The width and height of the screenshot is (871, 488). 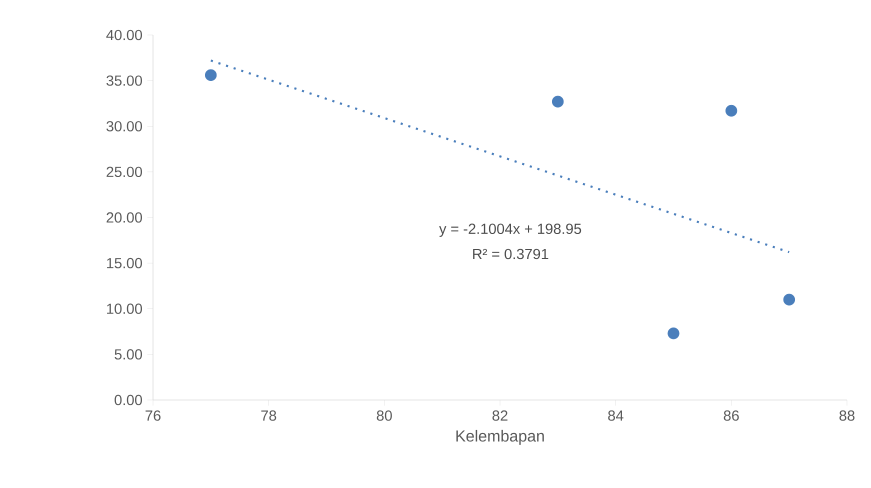 I want to click on x-tick-label: 86, so click(x=731, y=415).